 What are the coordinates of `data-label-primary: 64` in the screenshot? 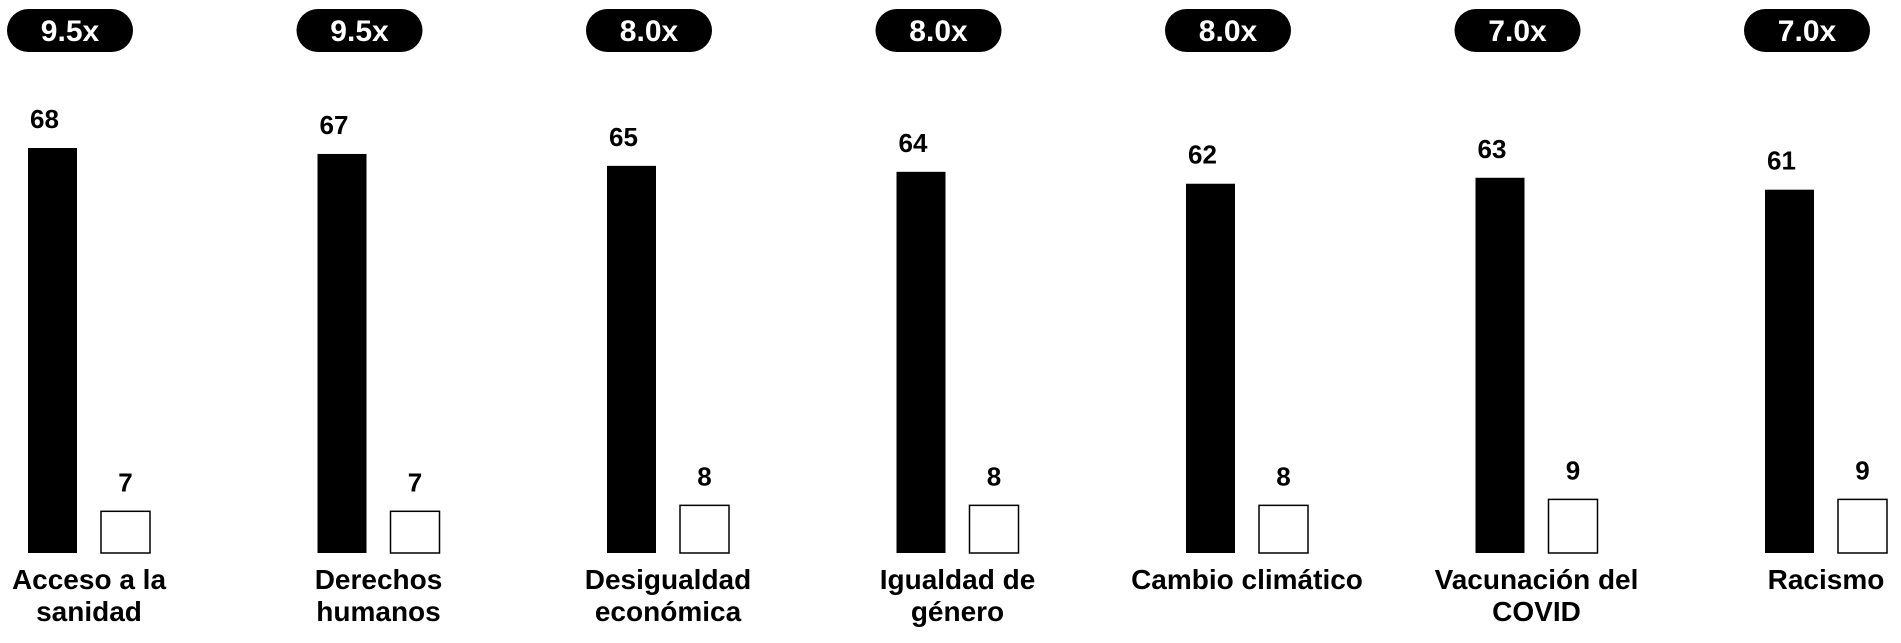 It's located at (913, 143).